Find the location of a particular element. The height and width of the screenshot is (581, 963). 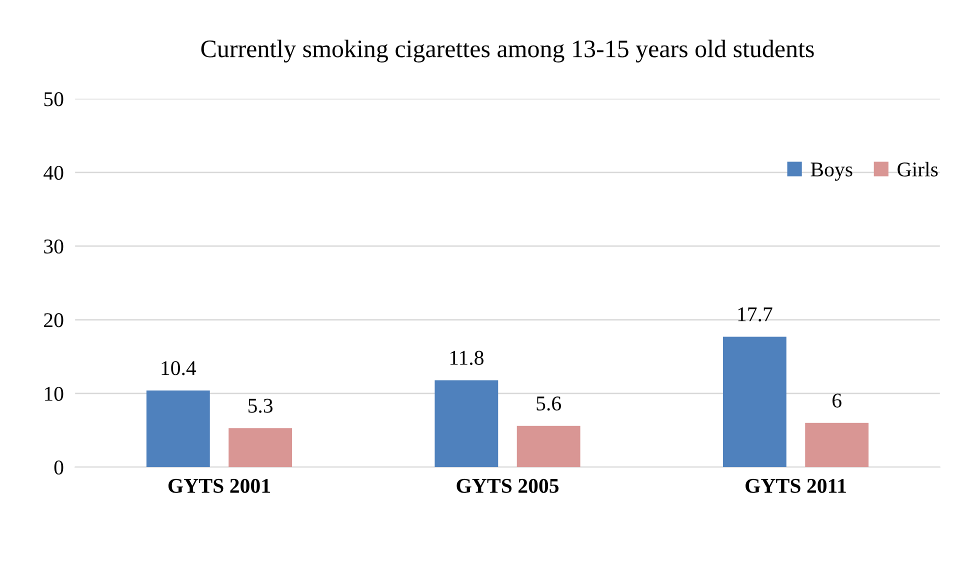

x-tick-label: GYTS 2011 is located at coordinates (796, 485).